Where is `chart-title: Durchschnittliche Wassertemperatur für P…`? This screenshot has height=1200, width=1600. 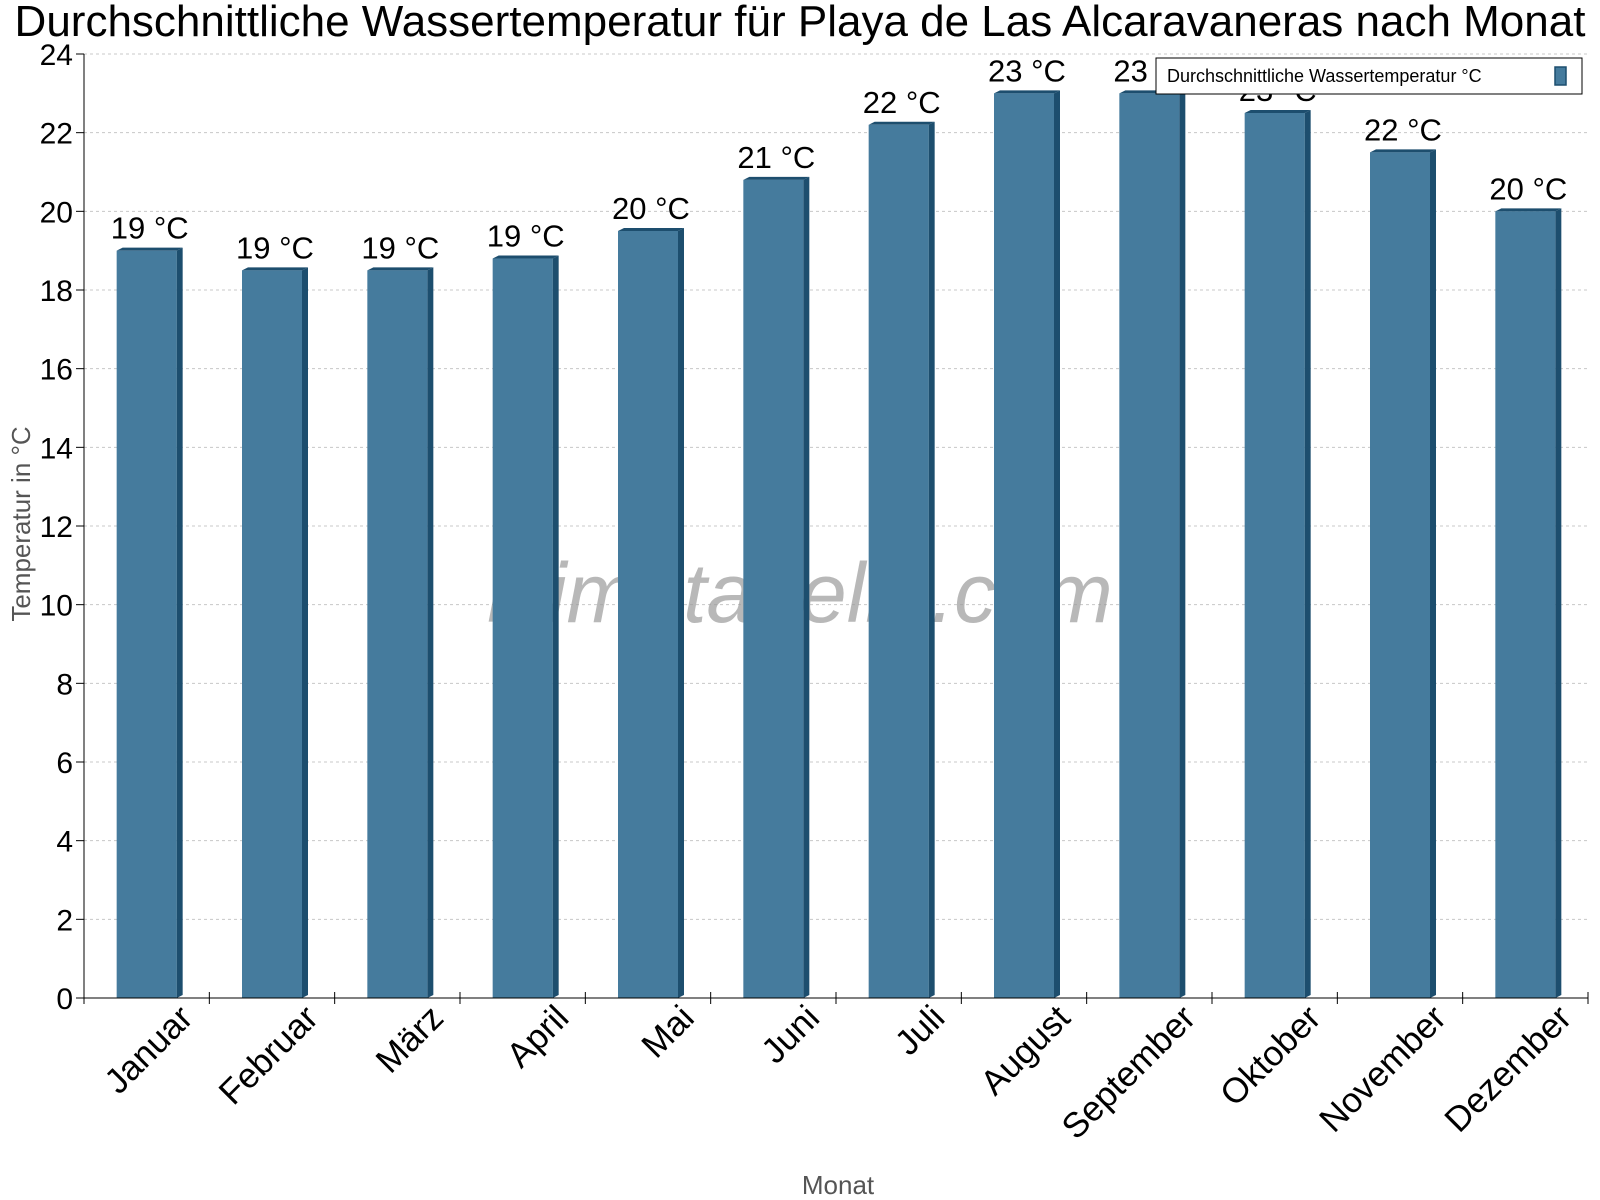
chart-title: Durchschnittliche Wassertemperatur für P… is located at coordinates (800, 23).